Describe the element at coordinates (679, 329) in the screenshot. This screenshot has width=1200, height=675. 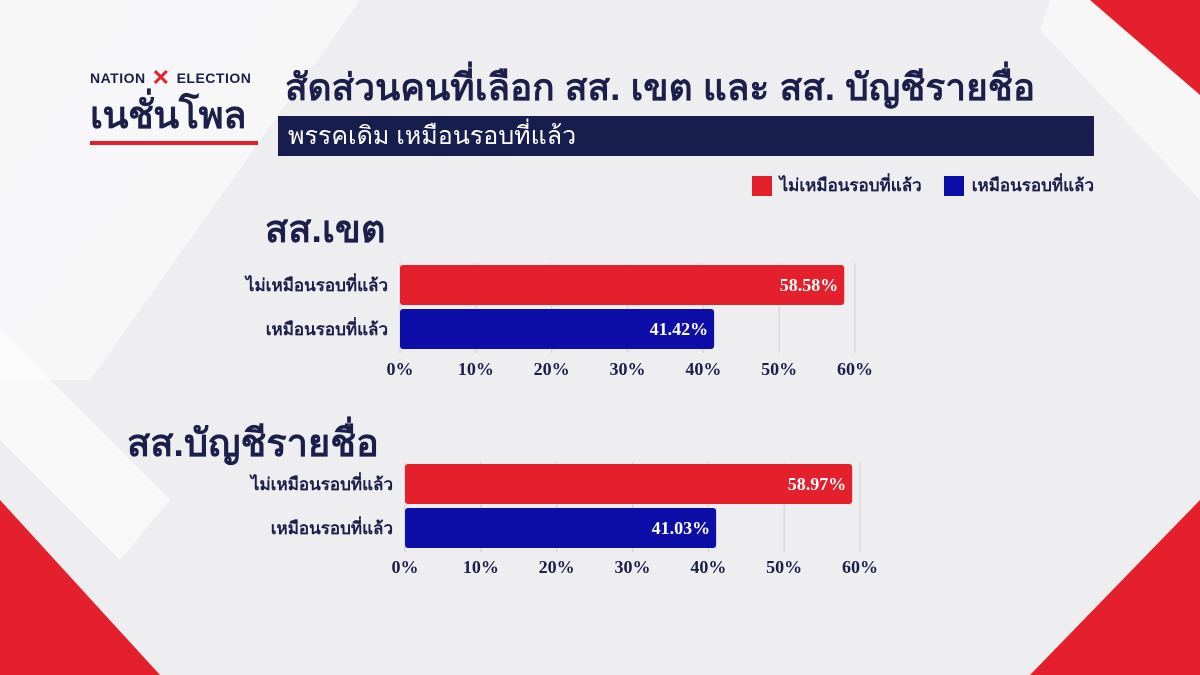
I see `bar-value-label: 41.42%` at that location.